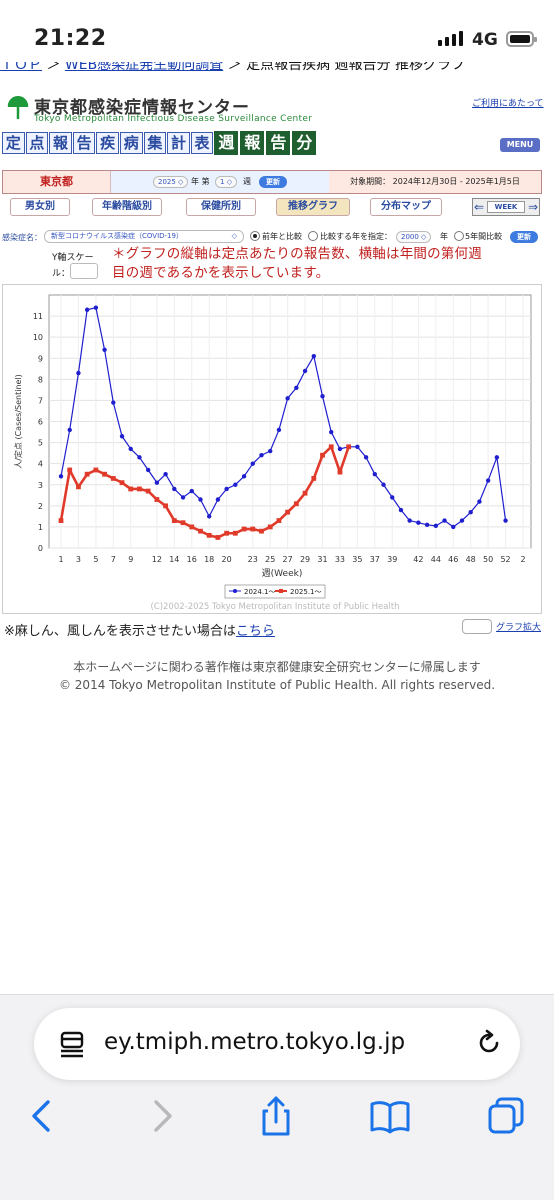  Describe the element at coordinates (277, 1044) in the screenshot. I see `address-bar: ey.tmiph.metro.tokyo.lg.jp` at that location.